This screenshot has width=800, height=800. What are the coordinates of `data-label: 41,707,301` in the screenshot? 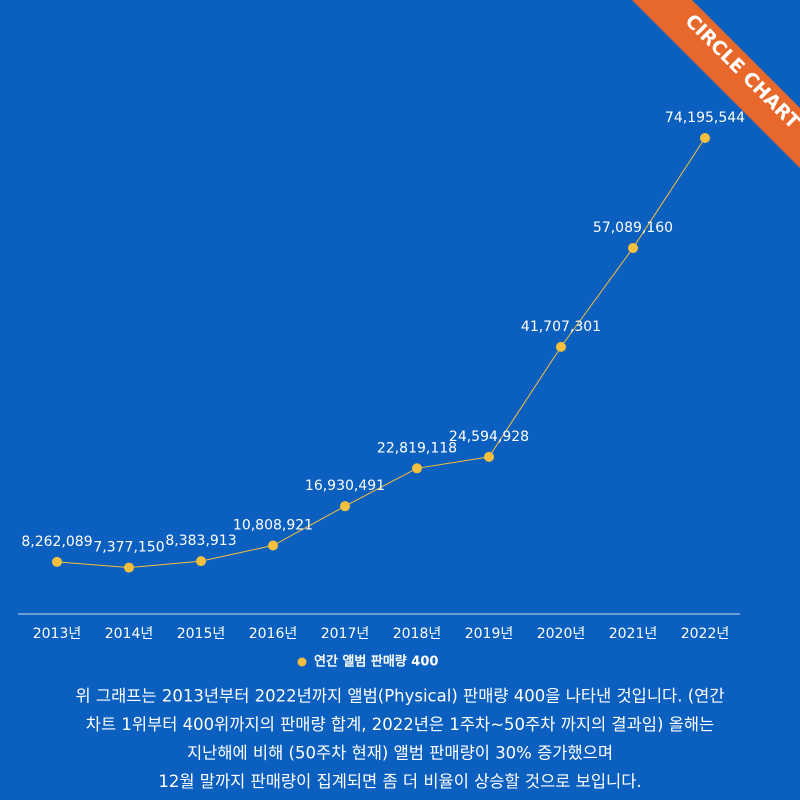 It's located at (561, 327).